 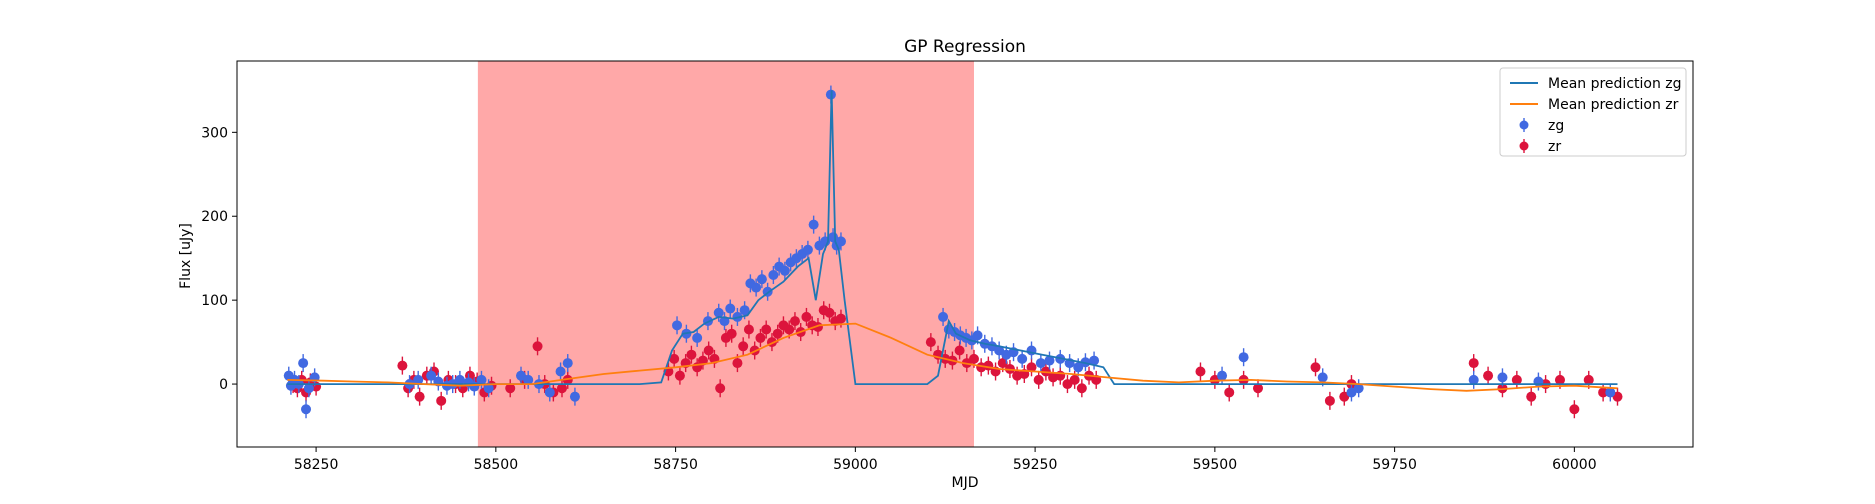 What do you see at coordinates (223, 385) in the screenshot?
I see `y-tick-label: 0` at bounding box center [223, 385].